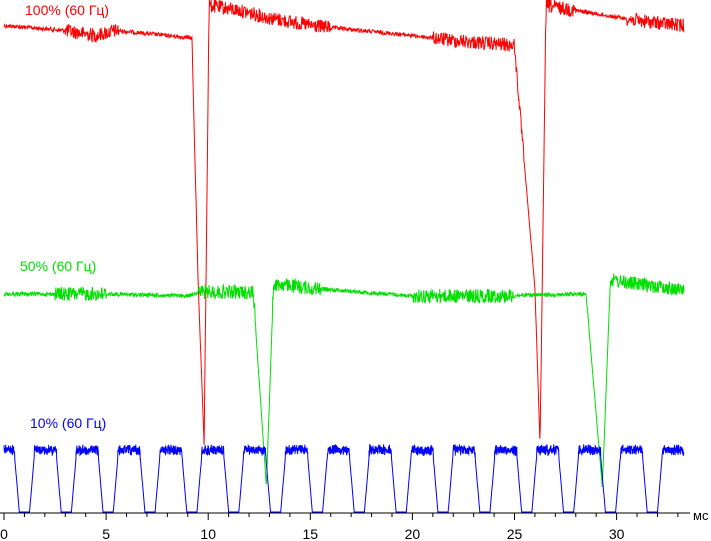 This screenshot has height=541, width=711. I want to click on x-tick-label: 25, so click(515, 533).